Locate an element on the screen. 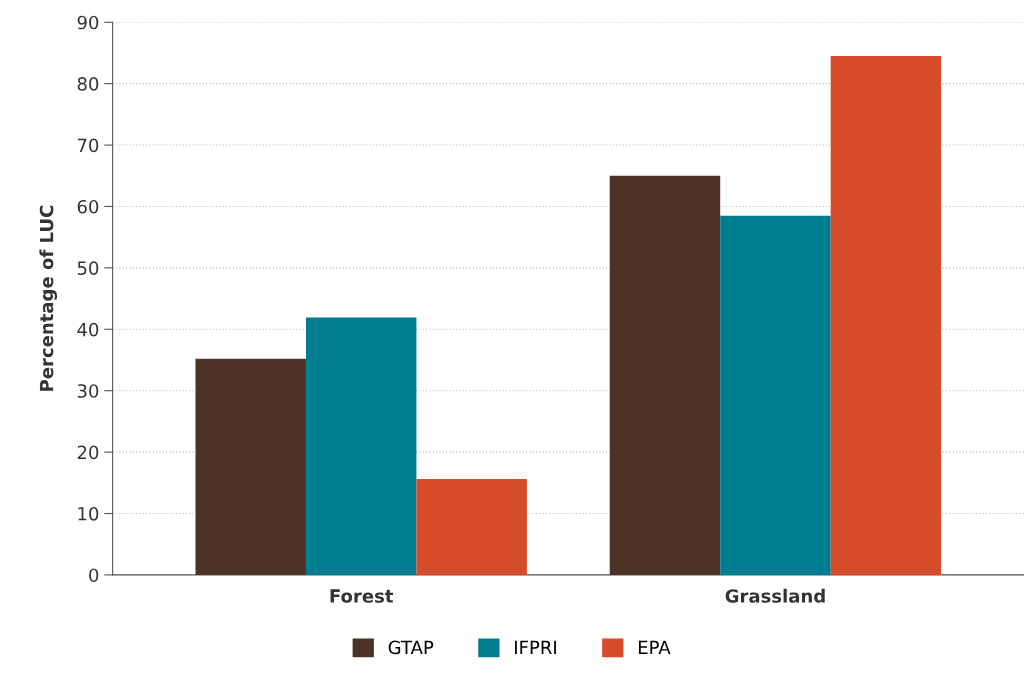 The width and height of the screenshot is (1024, 674). legend-label: EPA is located at coordinates (654, 647).